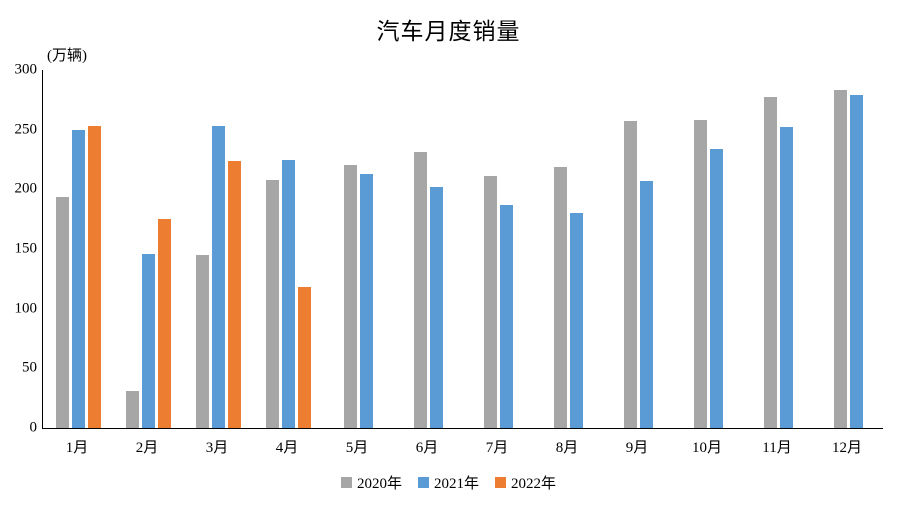 This screenshot has width=897, height=507. I want to click on x-axis-tick-label: 9月, so click(637, 448).